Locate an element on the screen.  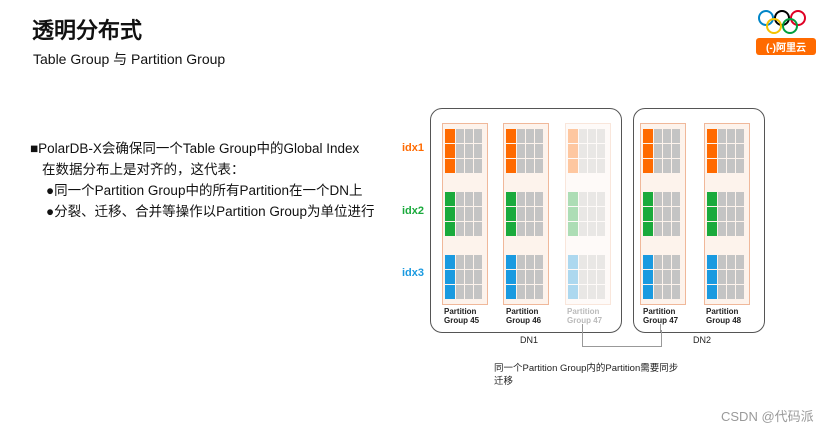
logo: (-)阿里云 is located at coordinates (789, 38).